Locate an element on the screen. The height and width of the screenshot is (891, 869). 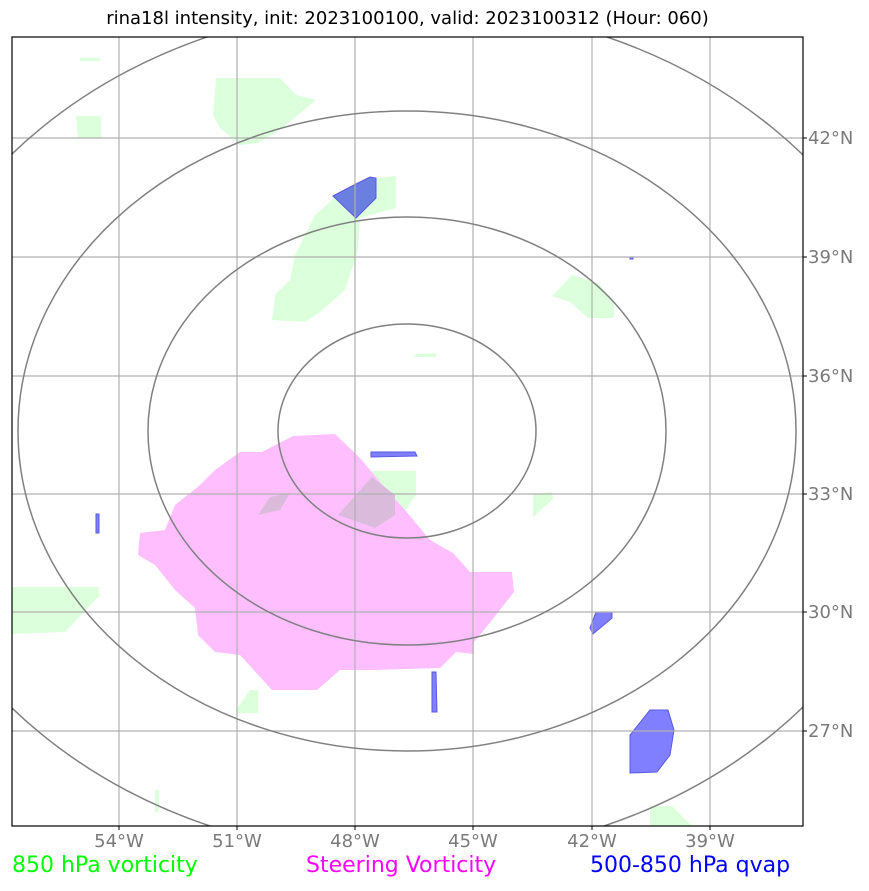
lon-label: 54°W is located at coordinates (119, 841).